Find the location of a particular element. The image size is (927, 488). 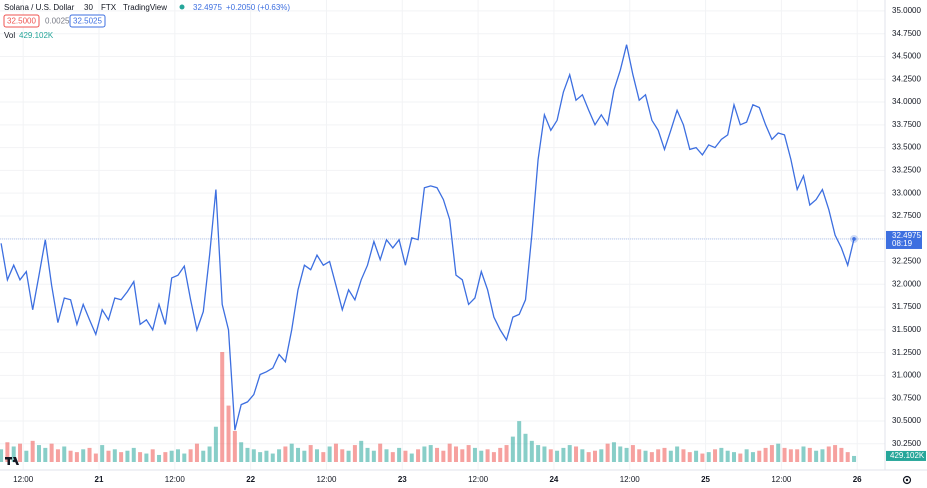

interval: 30 is located at coordinates (88, 7).